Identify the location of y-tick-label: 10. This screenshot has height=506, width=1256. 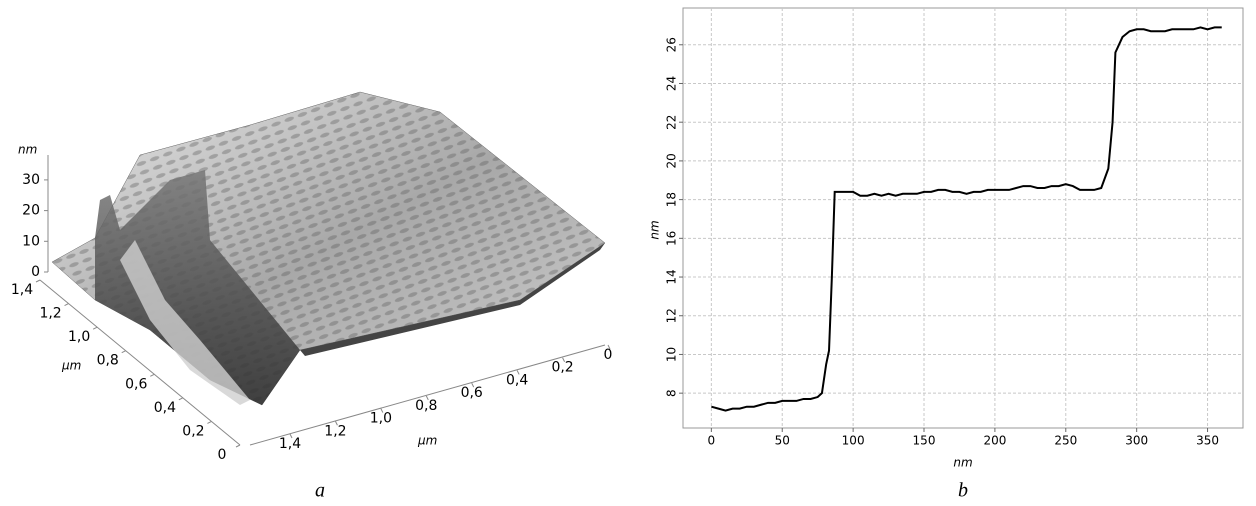
(672, 354).